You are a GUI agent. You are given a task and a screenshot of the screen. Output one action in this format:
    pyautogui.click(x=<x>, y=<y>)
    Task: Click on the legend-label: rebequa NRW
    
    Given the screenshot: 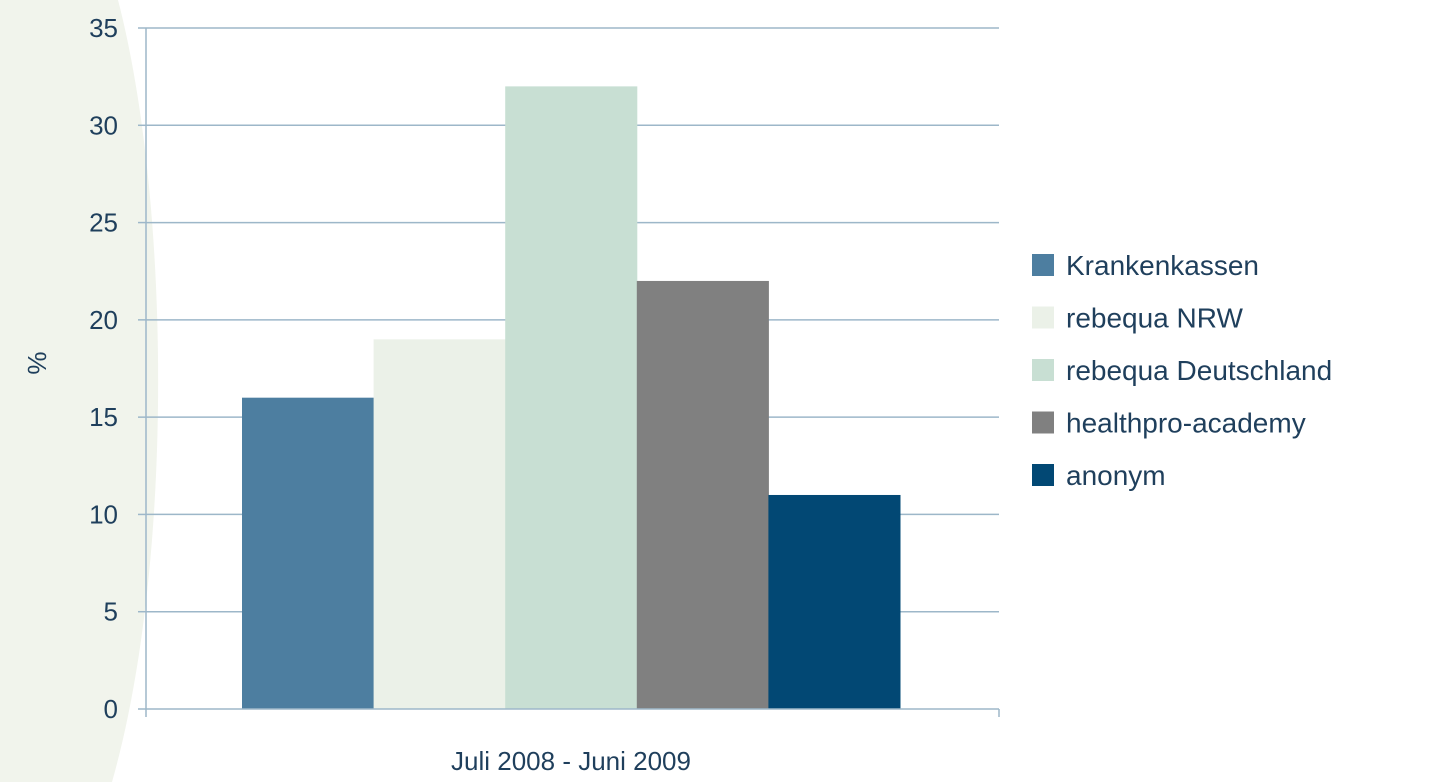 What is the action you would take?
    pyautogui.click(x=1154, y=318)
    